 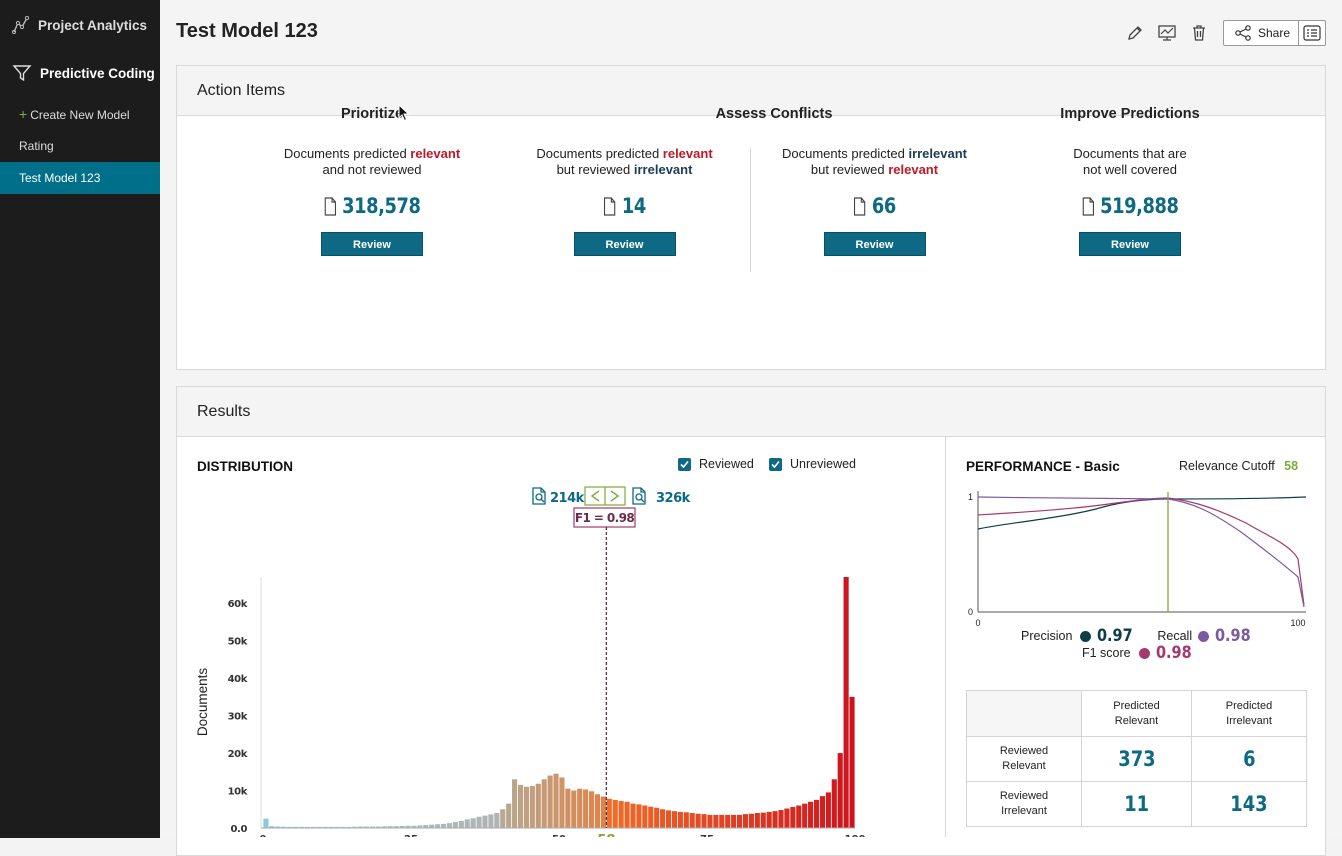 What do you see at coordinates (80, 25) in the screenshot?
I see `nav-project-analytics: Project Analytics` at bounding box center [80, 25].